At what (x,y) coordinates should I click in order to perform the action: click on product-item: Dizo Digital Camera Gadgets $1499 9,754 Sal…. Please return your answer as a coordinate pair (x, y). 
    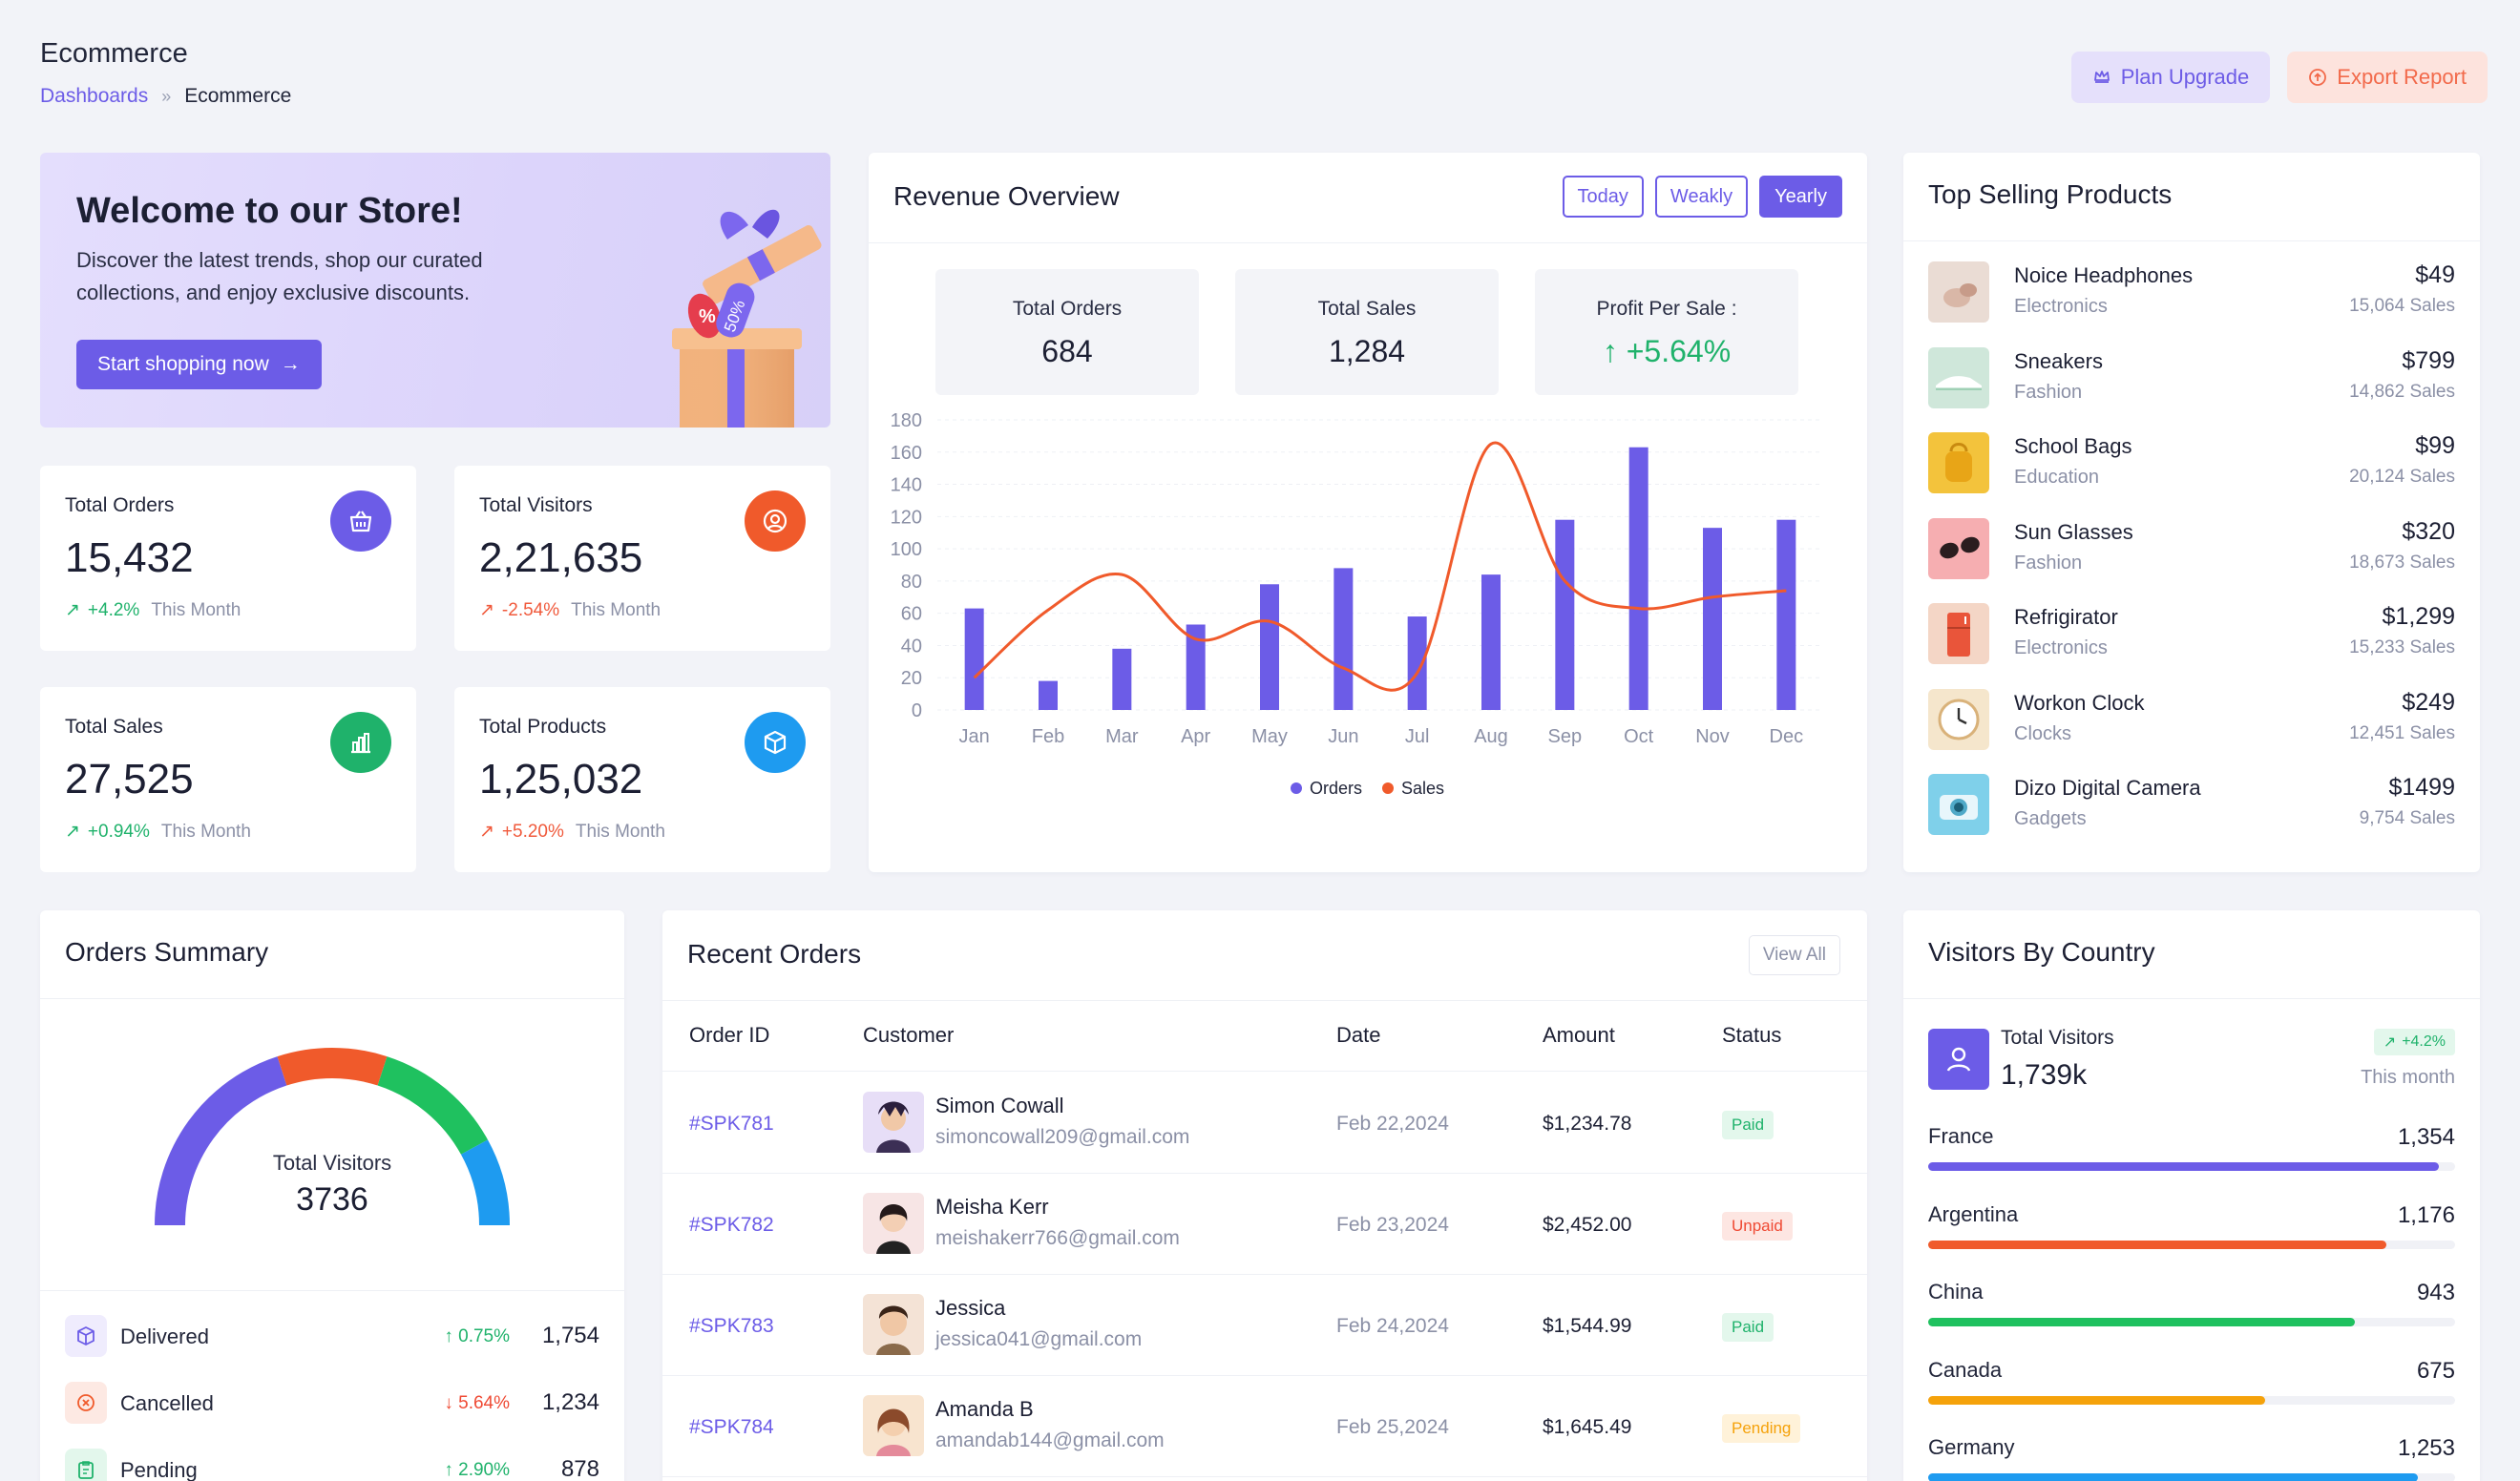
    Looking at the image, I should click on (2192, 803).